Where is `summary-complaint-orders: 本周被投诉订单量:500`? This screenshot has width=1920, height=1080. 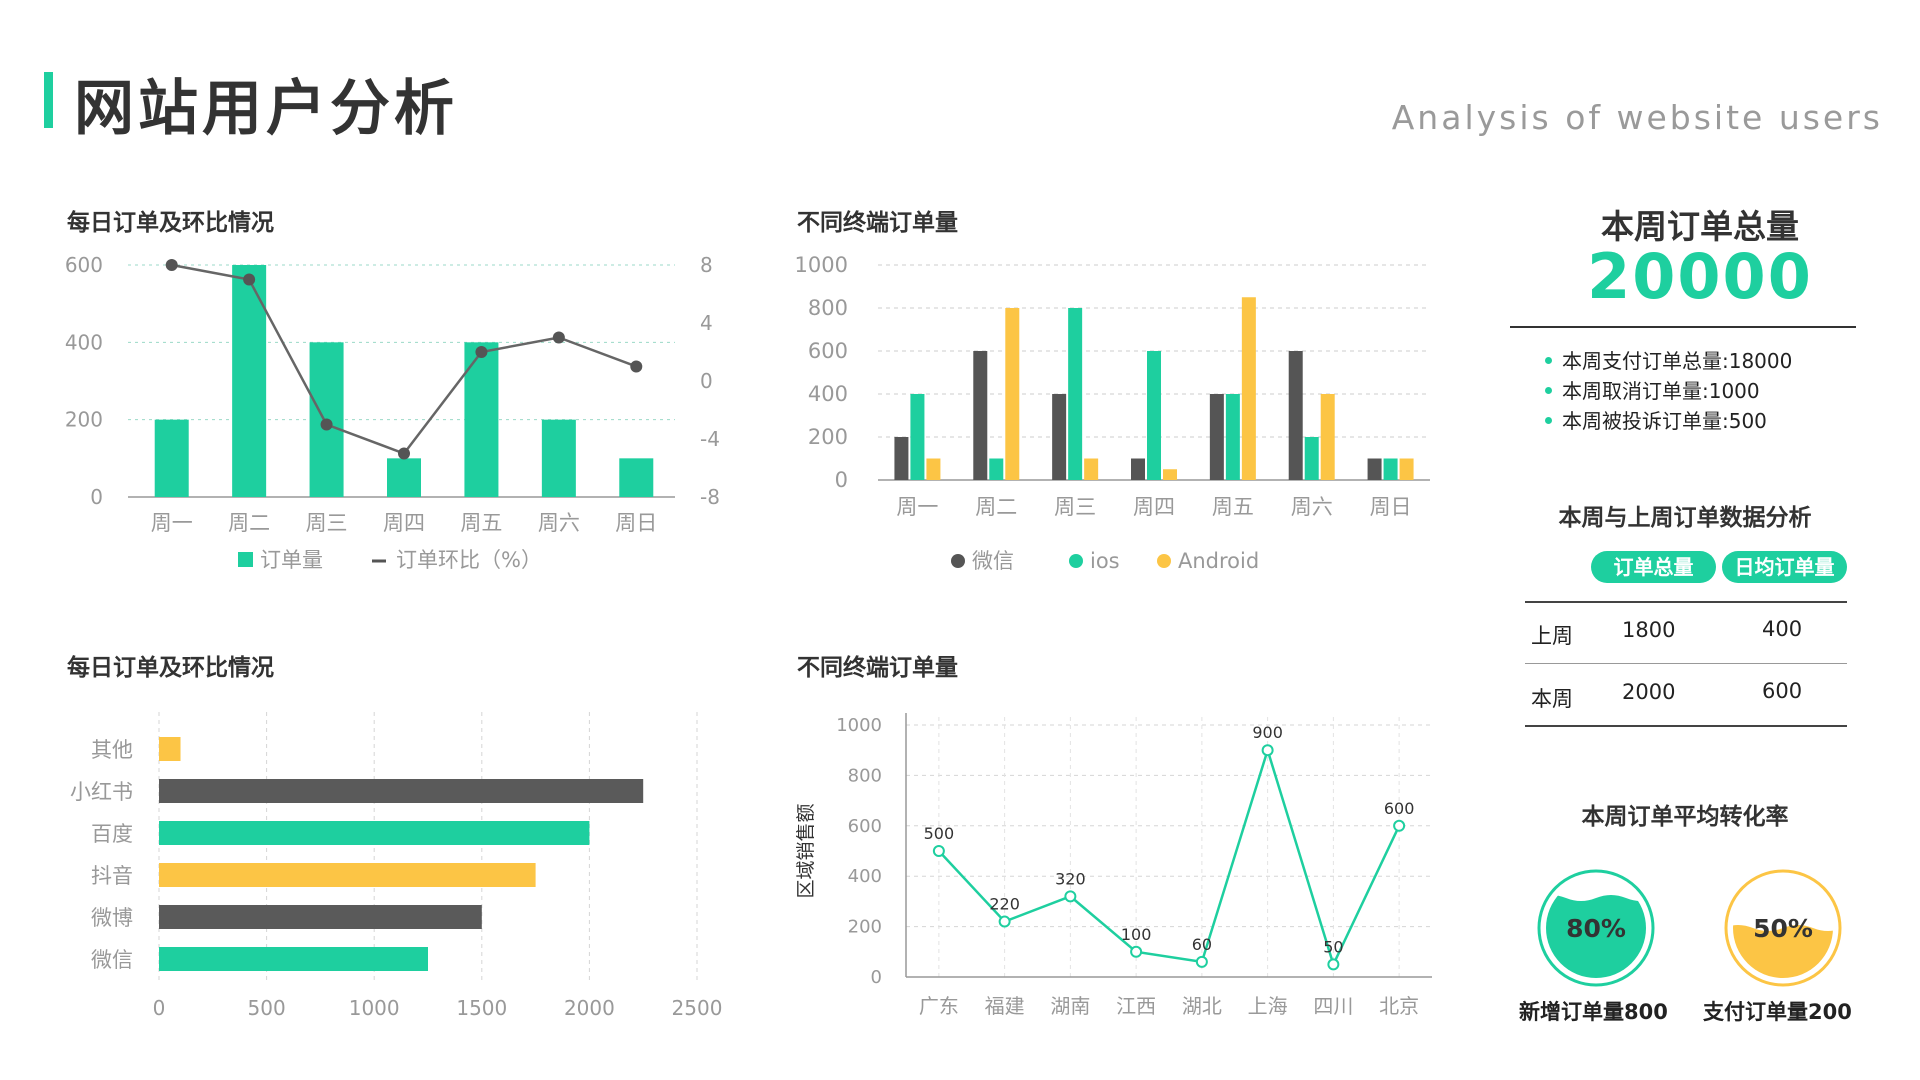 summary-complaint-orders: 本周被投诉订单量:500 is located at coordinates (1668, 421).